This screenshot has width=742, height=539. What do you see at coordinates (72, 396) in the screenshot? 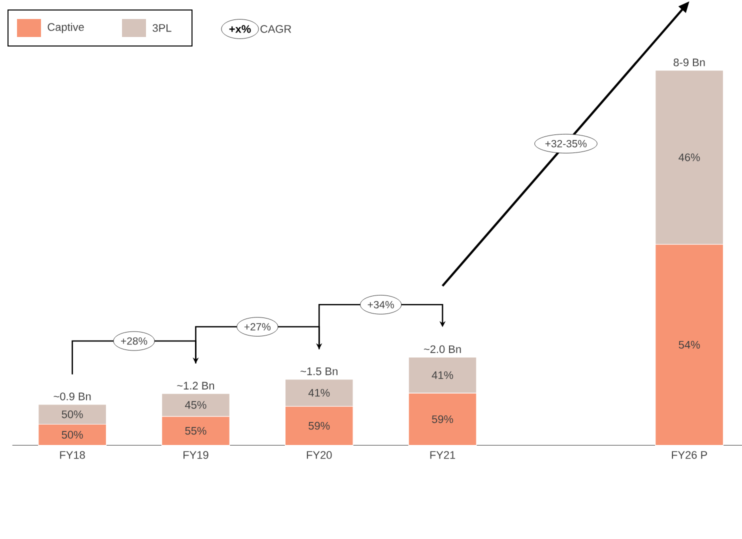
I see `annotation: ~0.9 Bn` at bounding box center [72, 396].